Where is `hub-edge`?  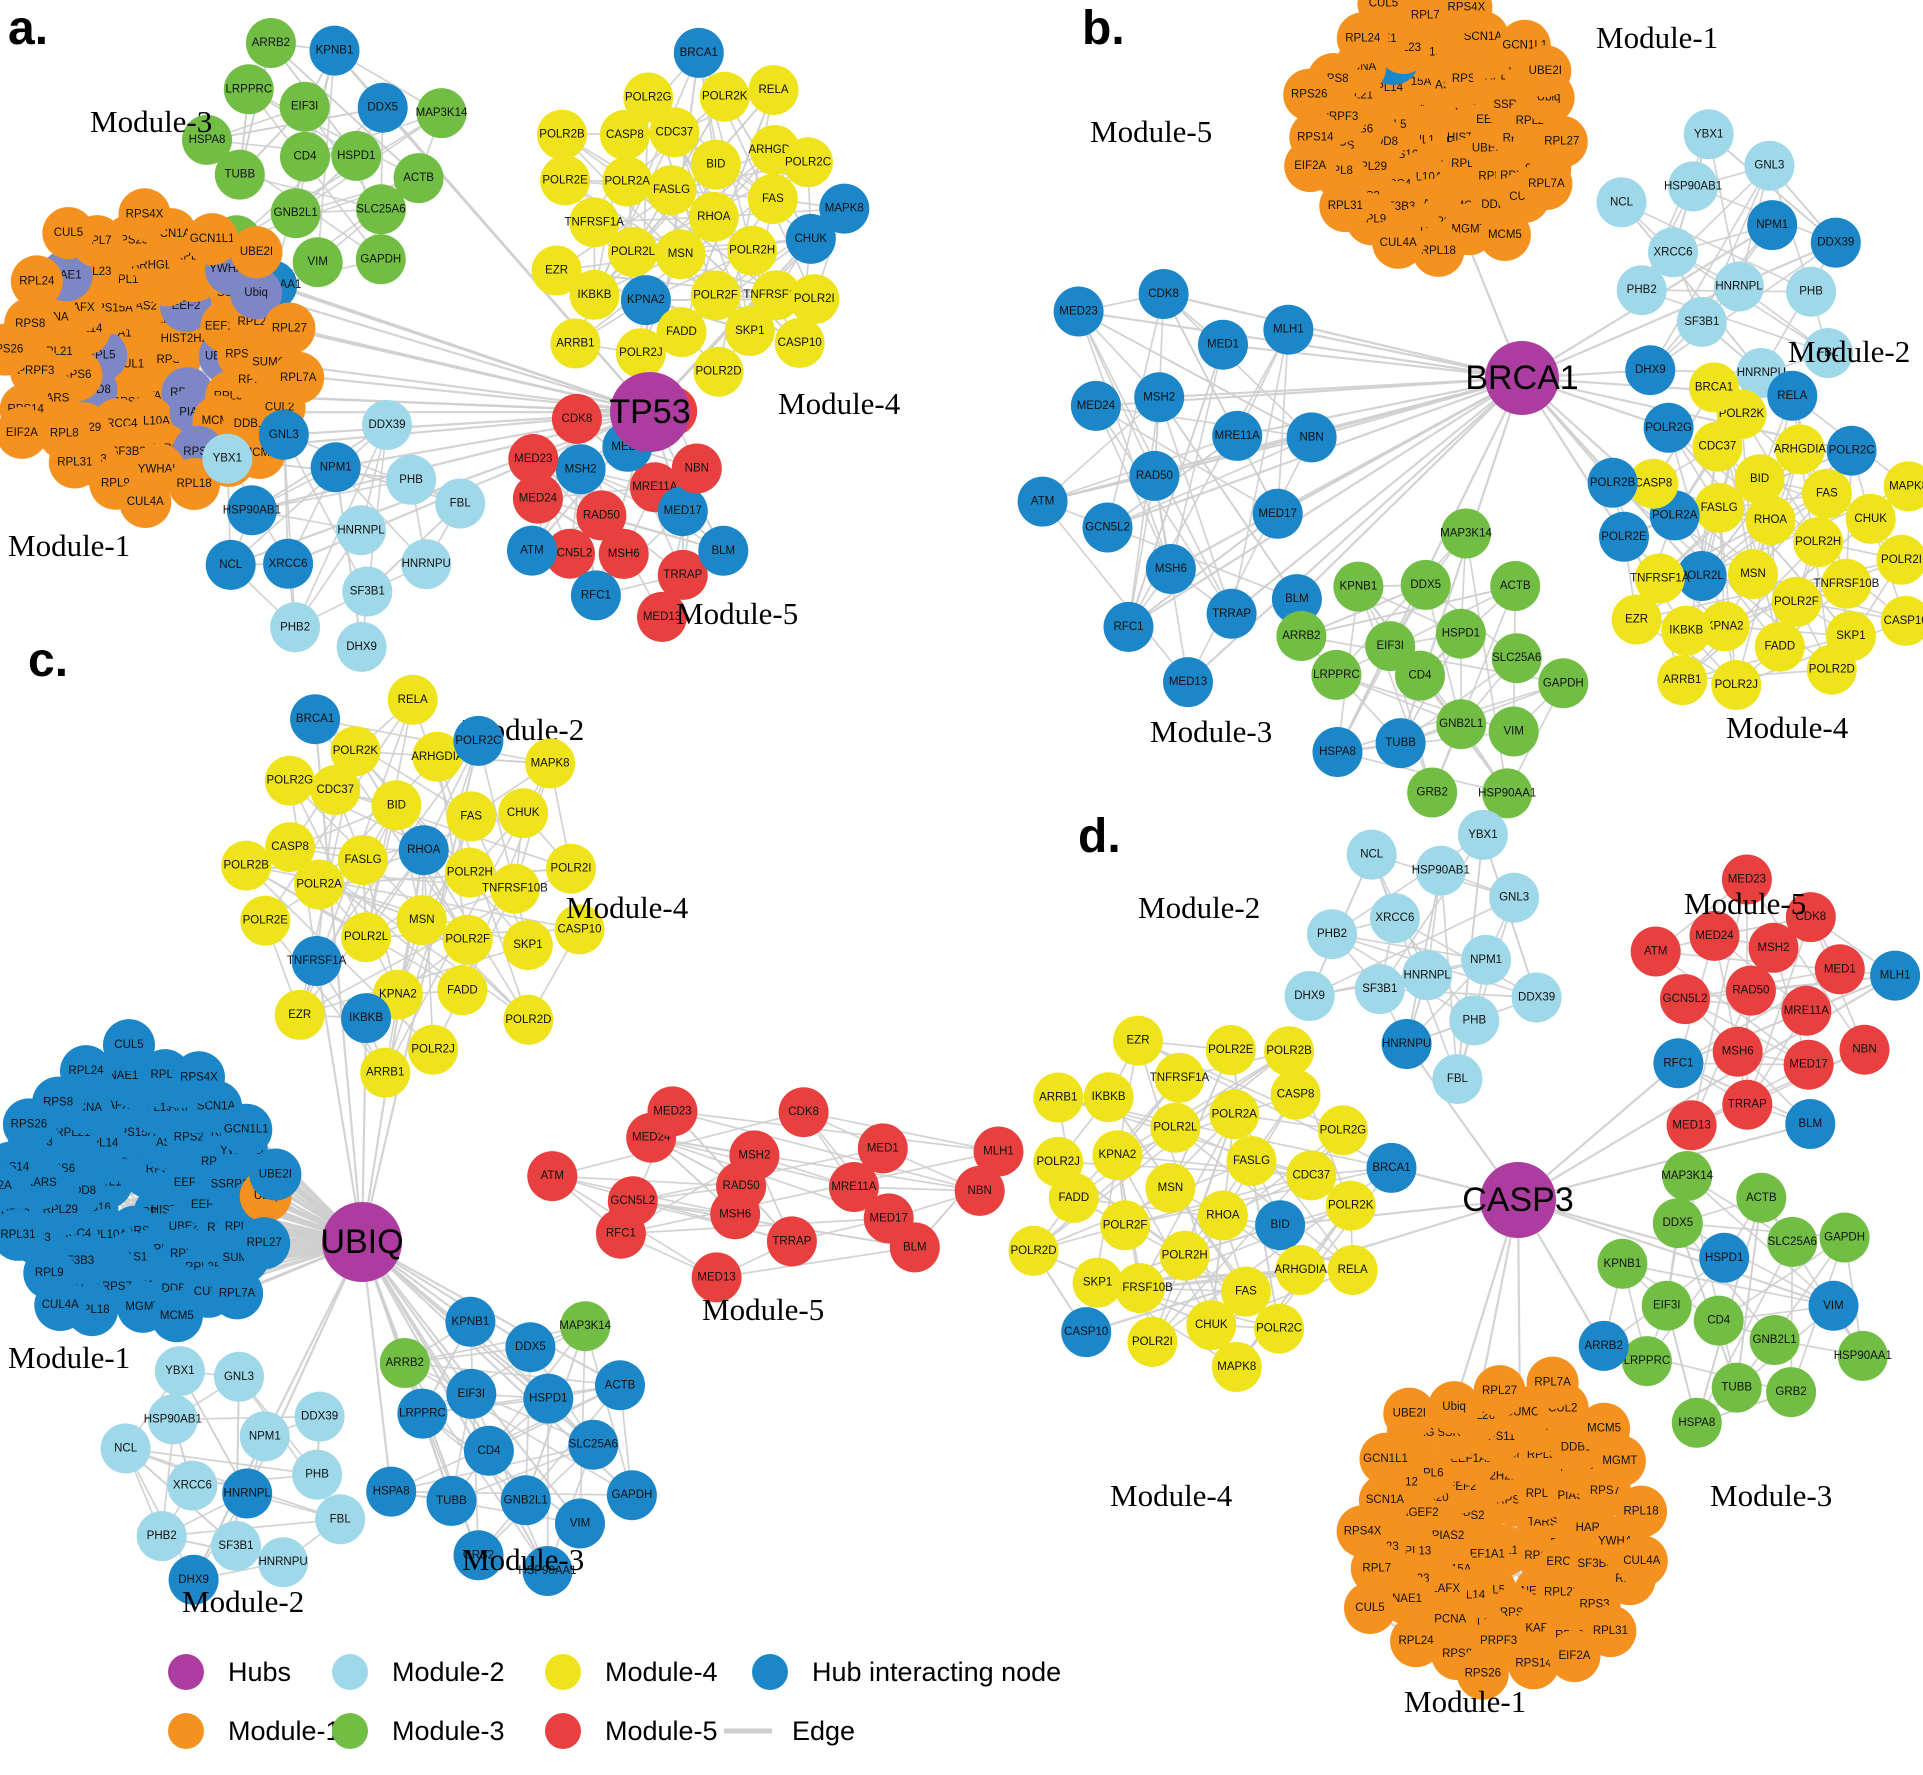 hub-edge is located at coordinates (1400, 446).